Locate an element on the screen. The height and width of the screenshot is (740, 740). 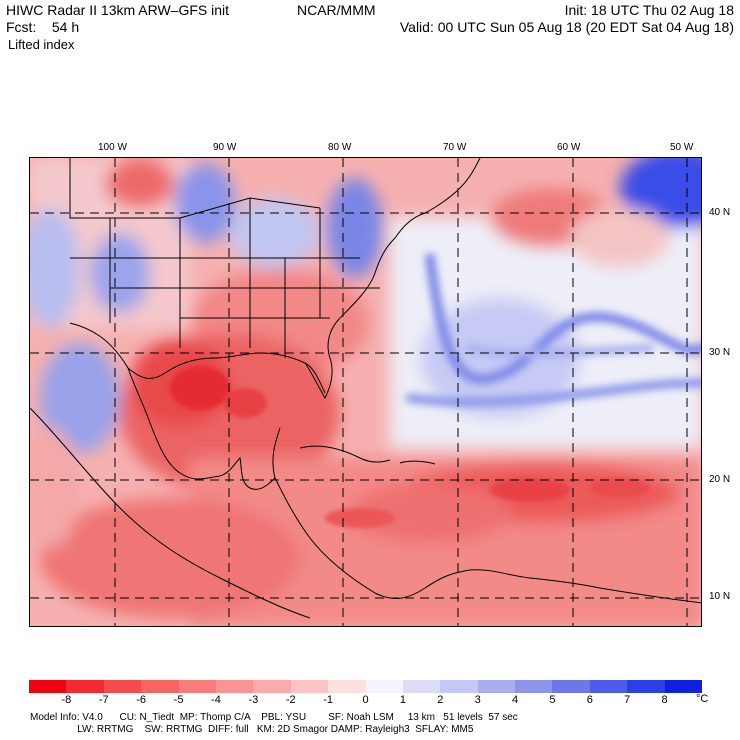
lon-label: 50 W is located at coordinates (682, 147).